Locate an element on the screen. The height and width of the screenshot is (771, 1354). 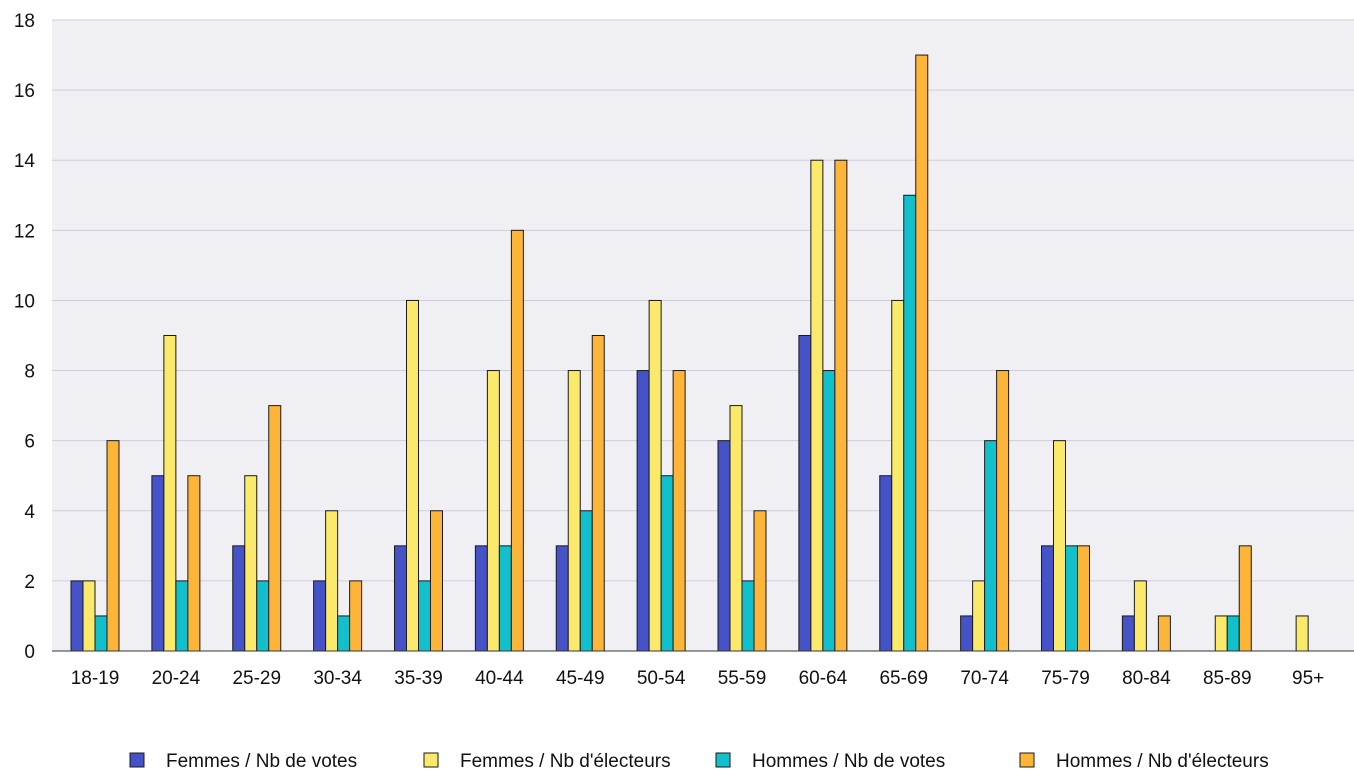
x-tick-label: 35-39 is located at coordinates (418, 678).